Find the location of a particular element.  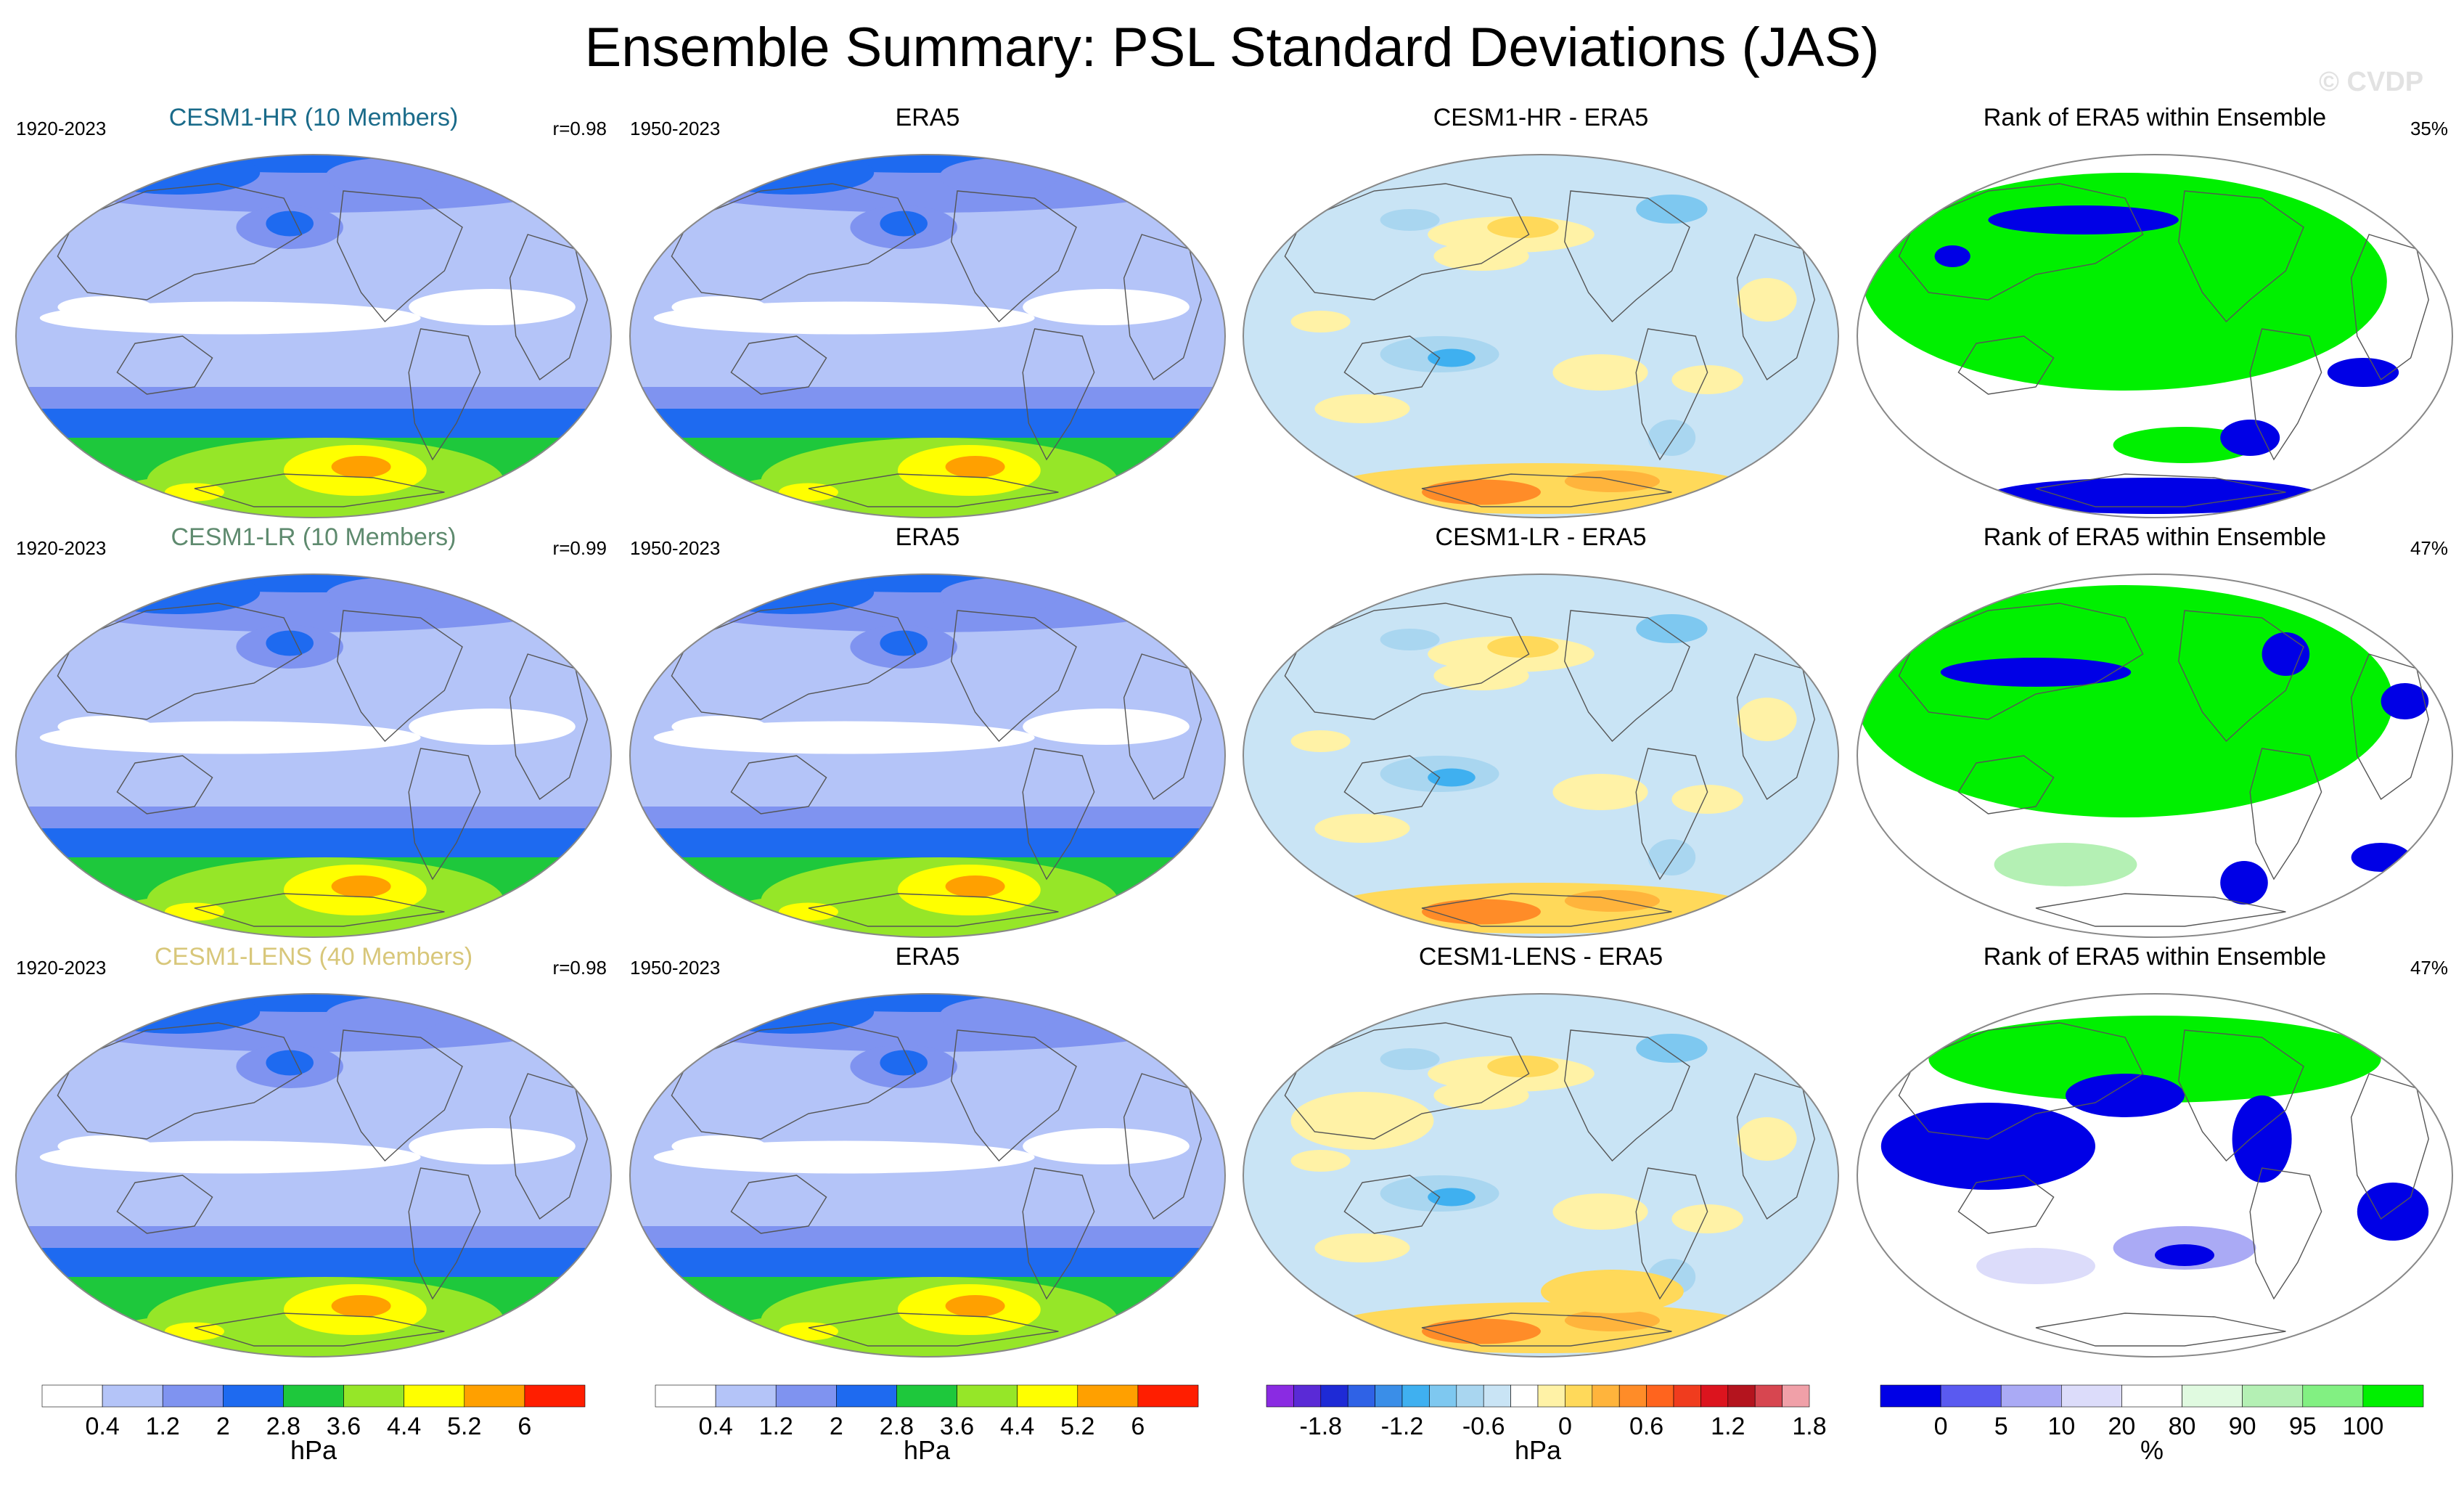

colorbar-tick: 3.6 is located at coordinates (957, 1427).